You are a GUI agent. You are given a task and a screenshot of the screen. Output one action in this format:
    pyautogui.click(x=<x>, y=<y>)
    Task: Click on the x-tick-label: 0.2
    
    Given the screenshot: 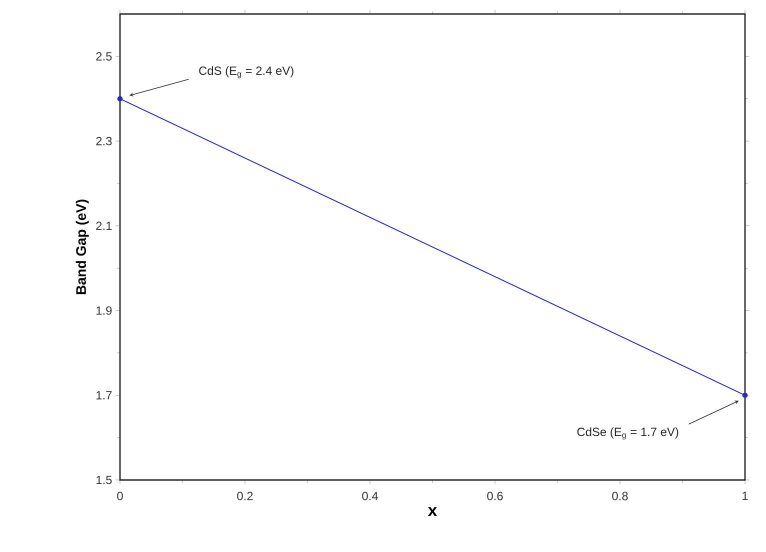 What is the action you would take?
    pyautogui.click(x=245, y=496)
    